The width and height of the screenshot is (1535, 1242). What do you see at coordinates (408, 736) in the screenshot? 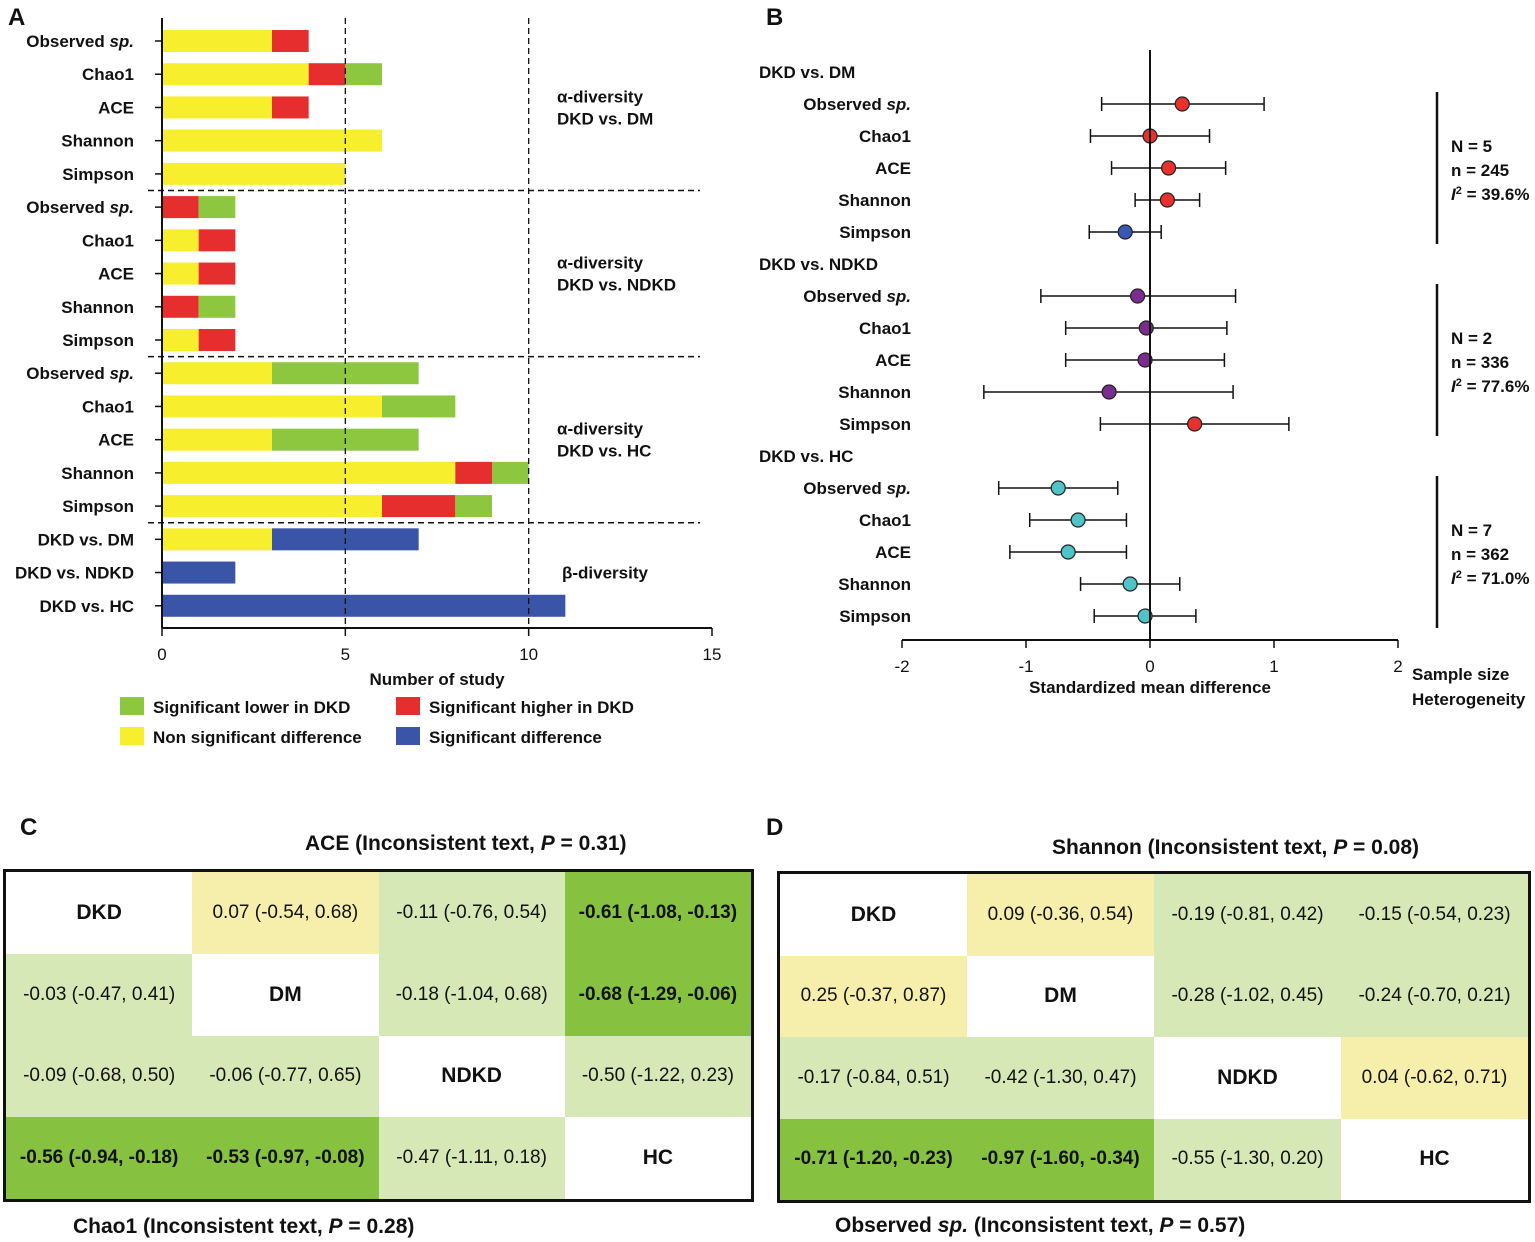
I see `legend-swatch-sigdiff` at bounding box center [408, 736].